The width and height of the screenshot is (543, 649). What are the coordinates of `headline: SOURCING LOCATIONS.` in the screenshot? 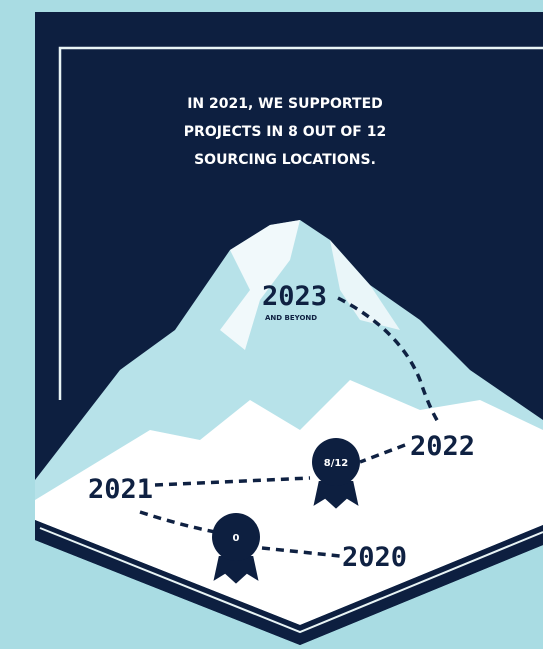 It's located at (285, 160).